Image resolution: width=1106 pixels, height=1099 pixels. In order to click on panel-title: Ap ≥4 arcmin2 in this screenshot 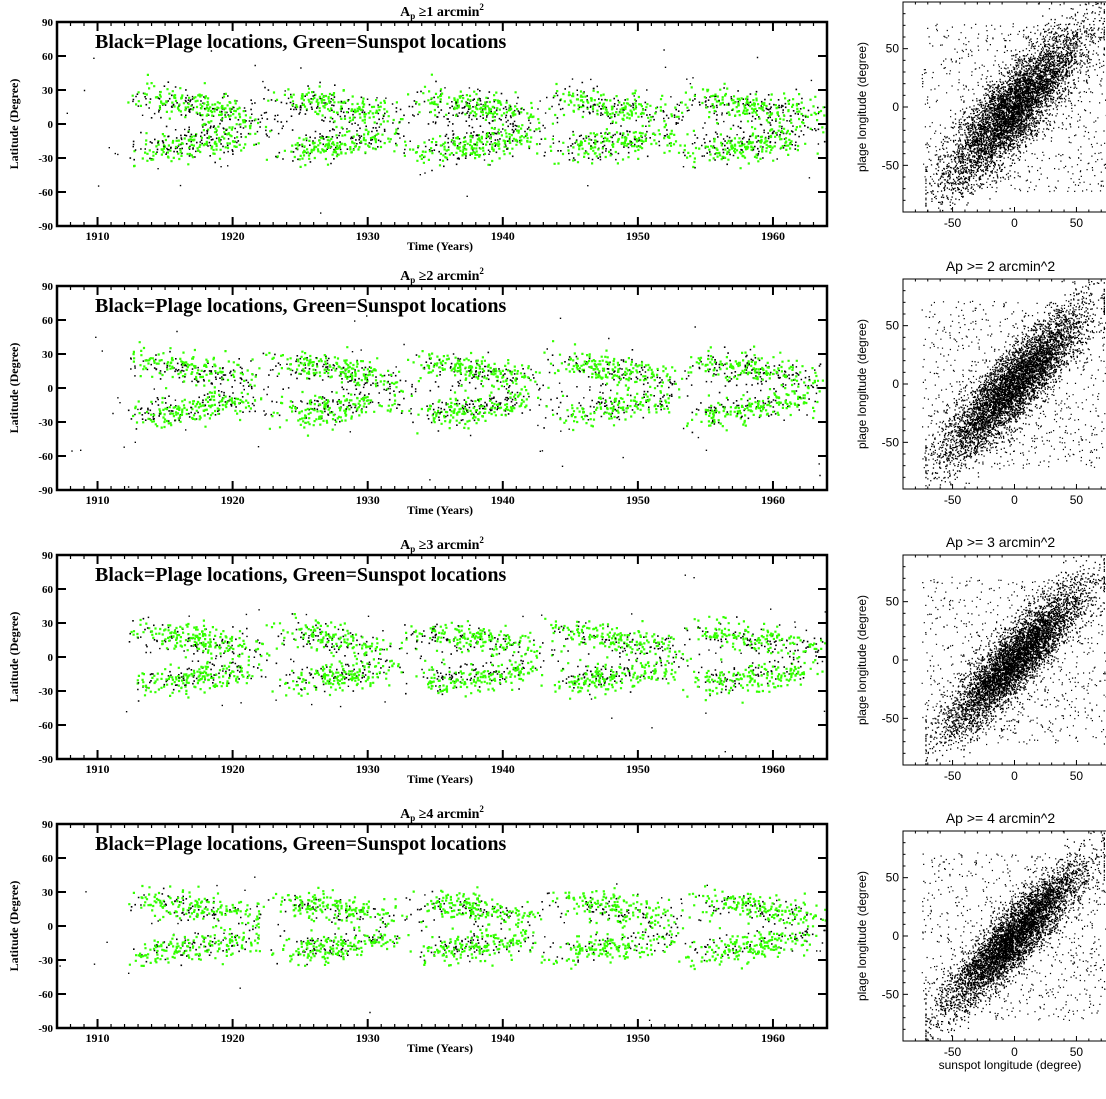, I will do `click(442, 813)`.